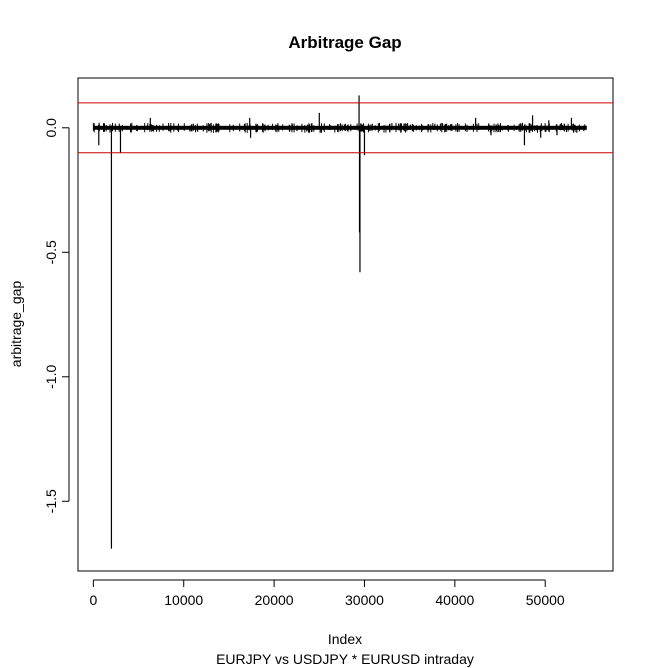 The width and height of the screenshot is (654, 668). I want to click on chart-title: Arbitrage Gap, so click(344, 42).